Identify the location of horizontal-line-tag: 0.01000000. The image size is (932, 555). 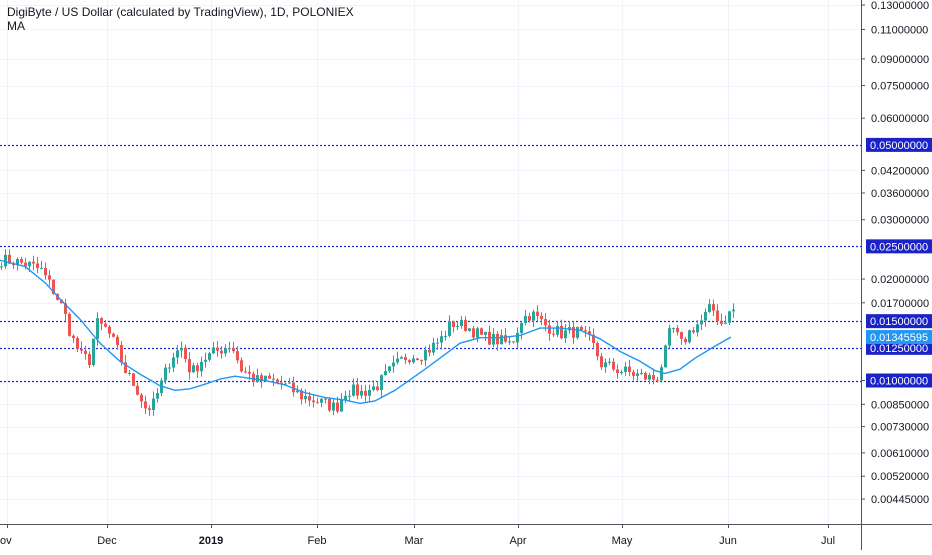
(899, 380).